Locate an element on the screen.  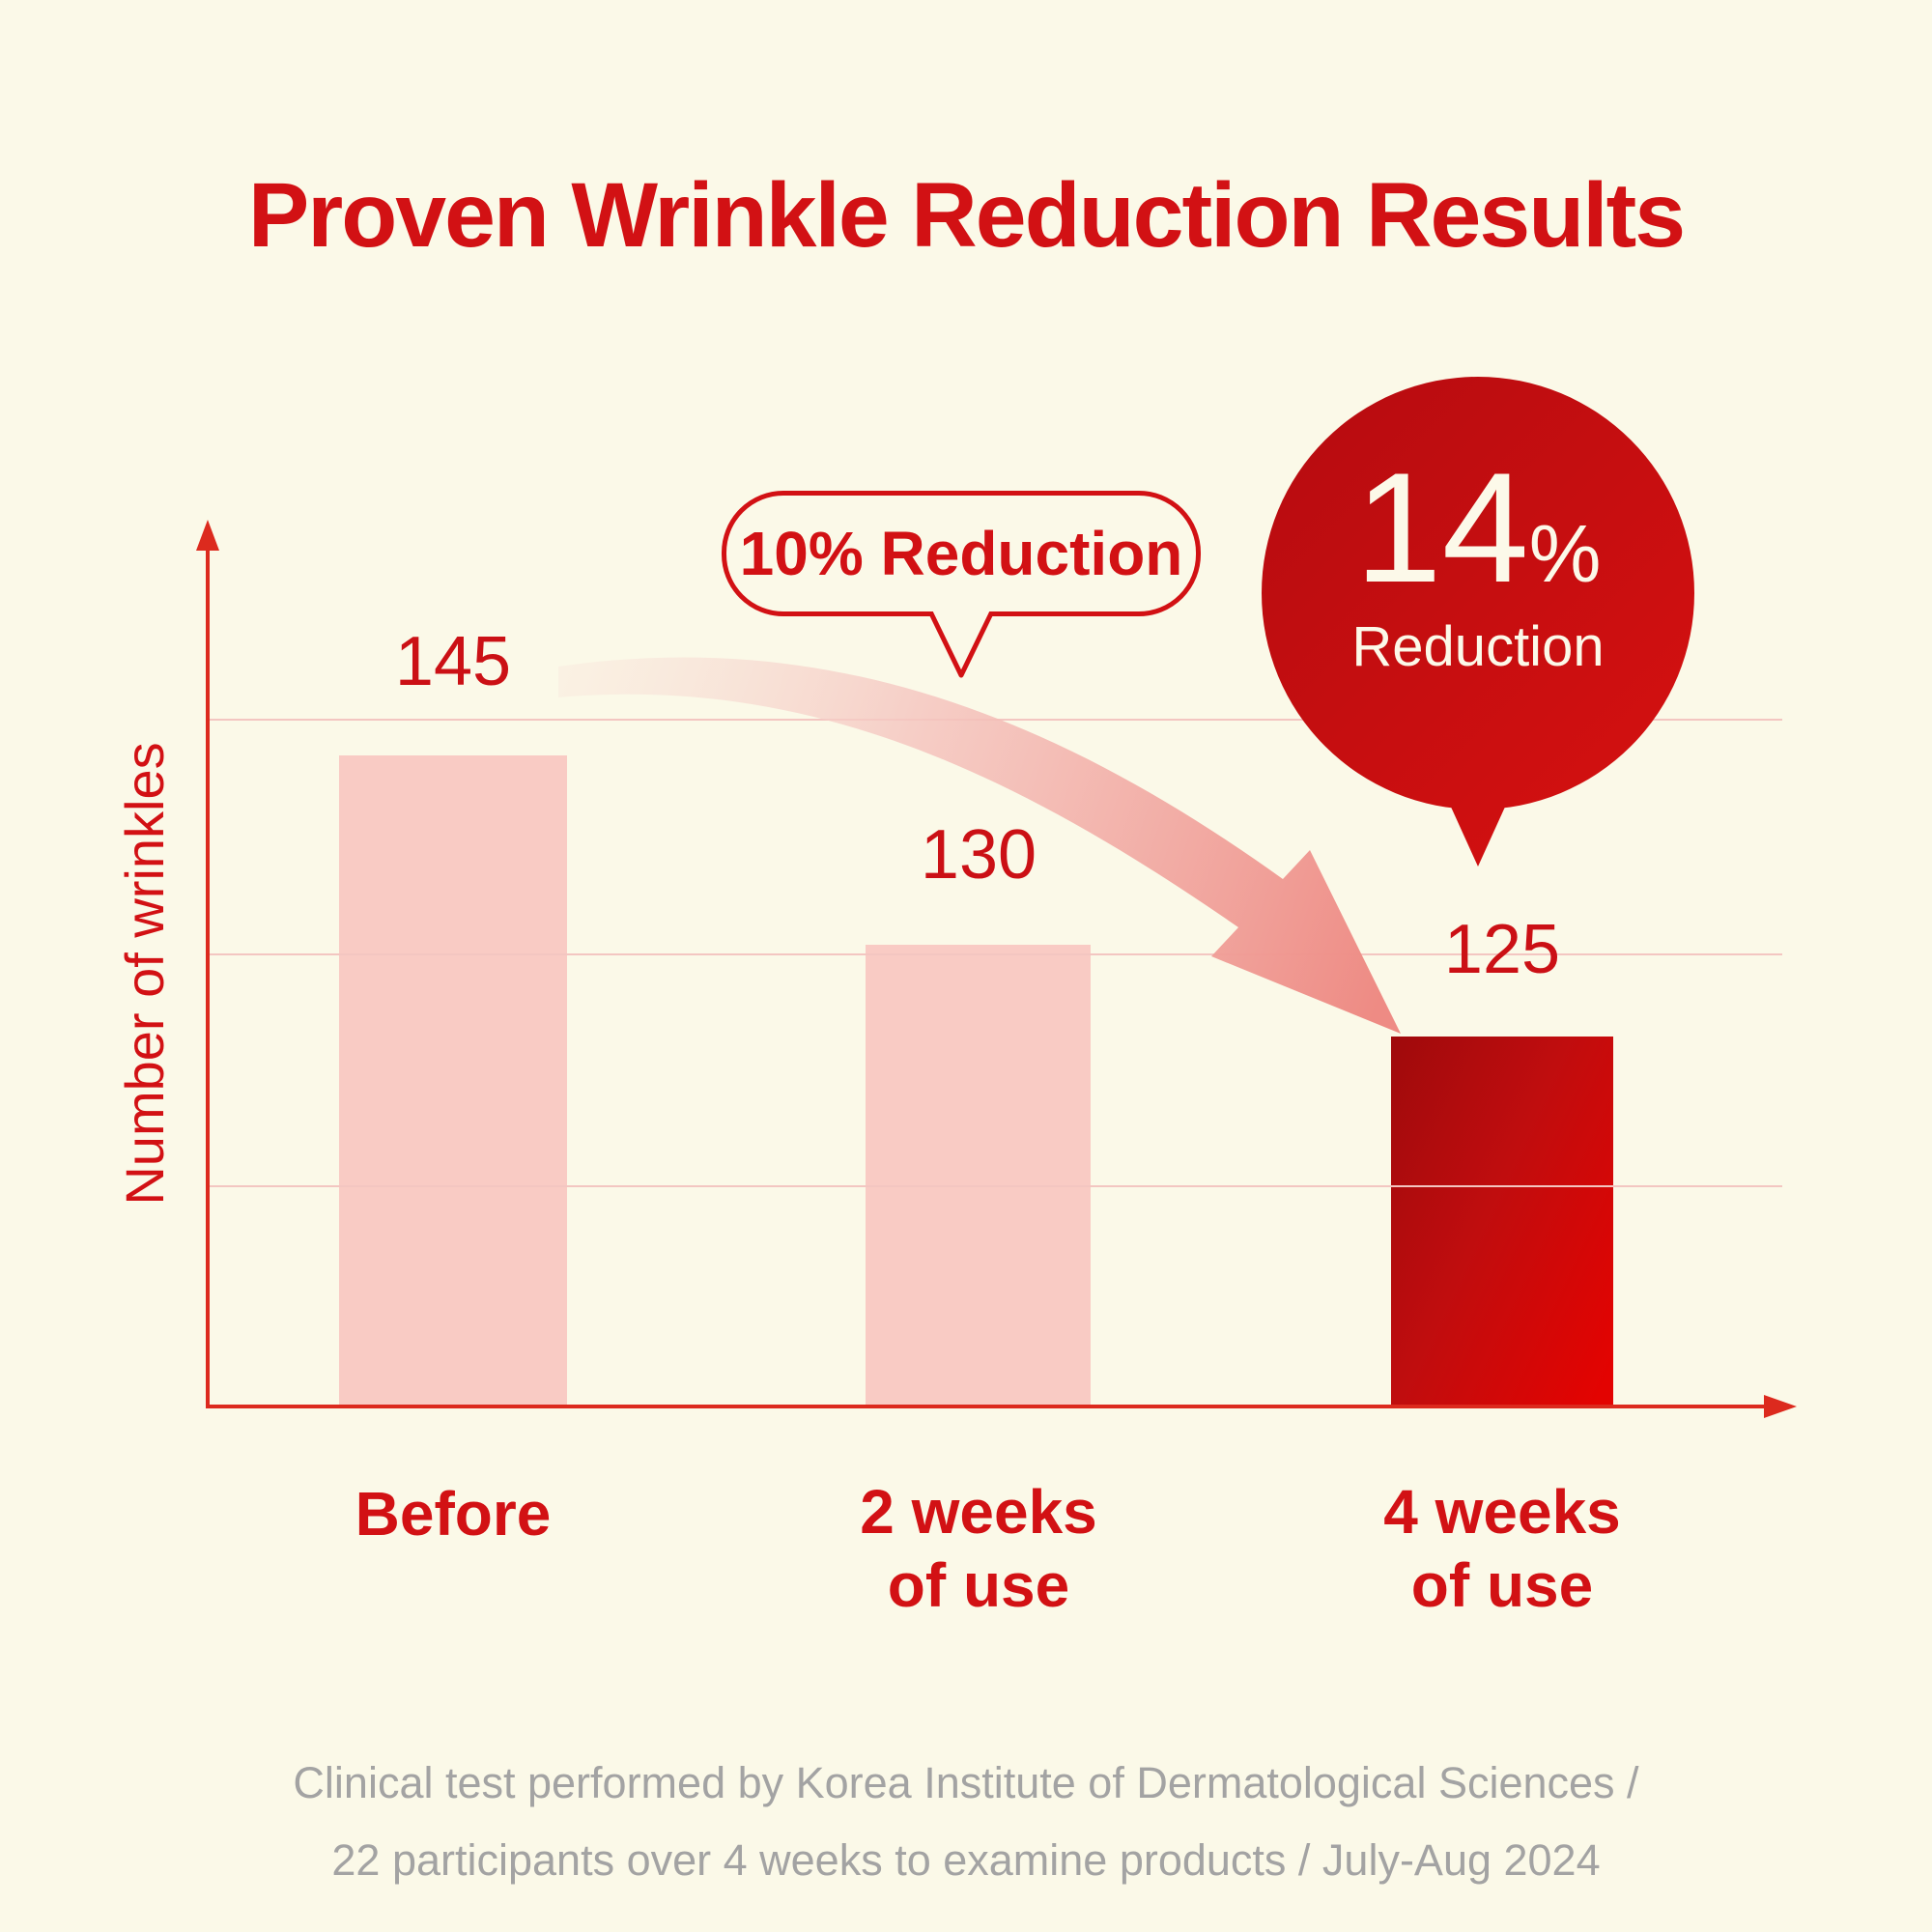
category-label-2-weeks: 2 weeks of use is located at coordinates (978, 1548).